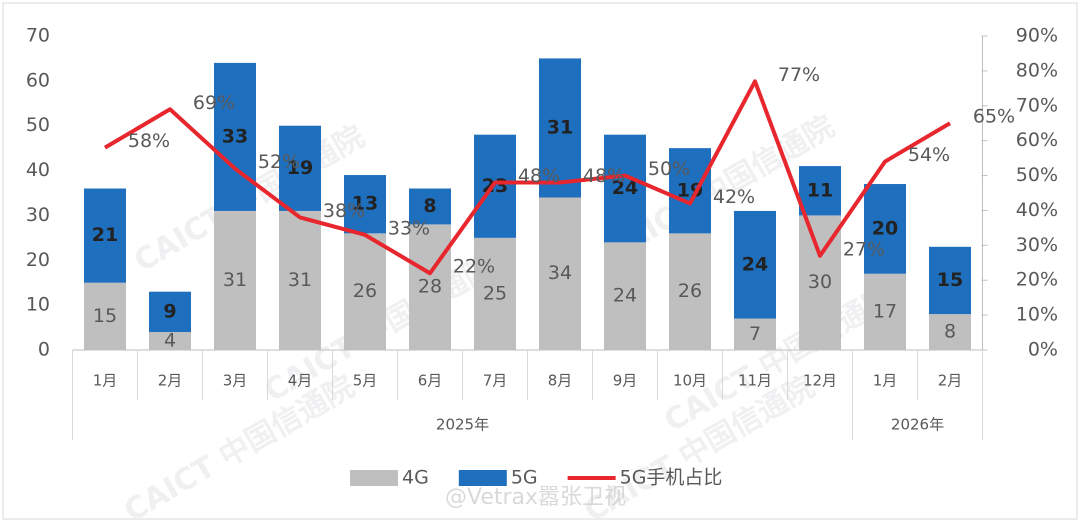 The height and width of the screenshot is (522, 1080). I want to click on group-label: 2025年, so click(462, 425).